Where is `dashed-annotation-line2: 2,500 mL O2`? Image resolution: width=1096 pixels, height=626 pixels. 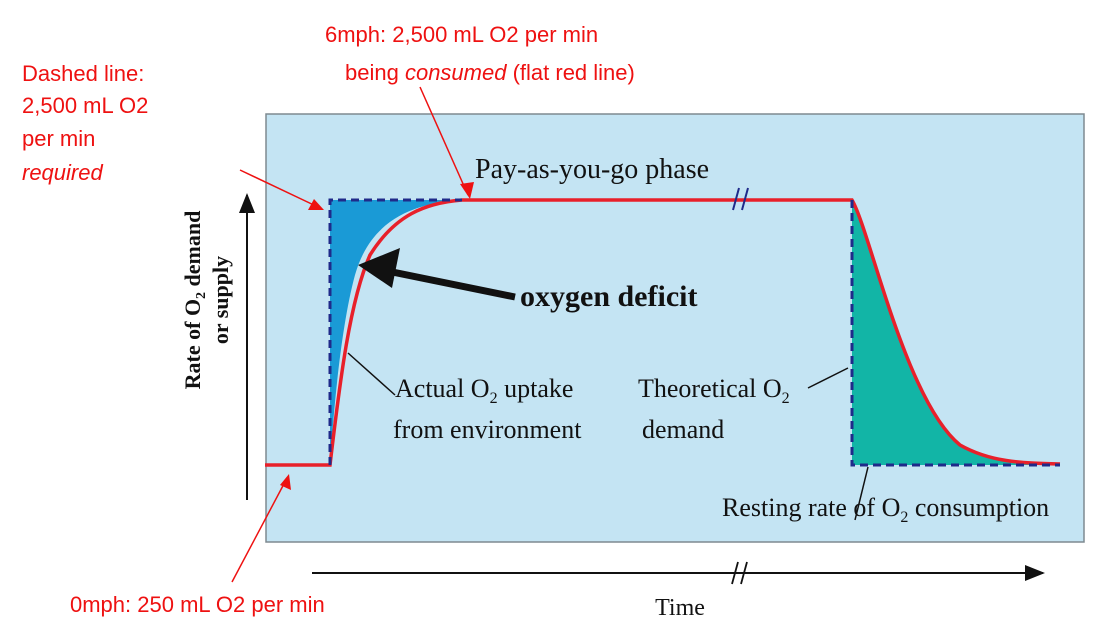 dashed-annotation-line2: 2,500 mL O2 is located at coordinates (85, 105).